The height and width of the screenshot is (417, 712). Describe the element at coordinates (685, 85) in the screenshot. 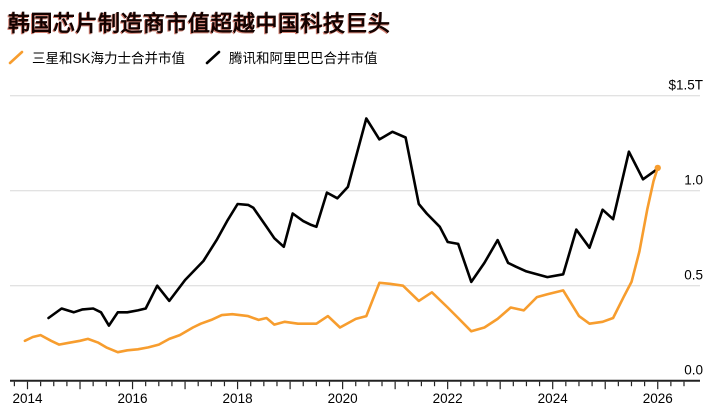

I see `y-axis-tick-label: $1.5T` at that location.